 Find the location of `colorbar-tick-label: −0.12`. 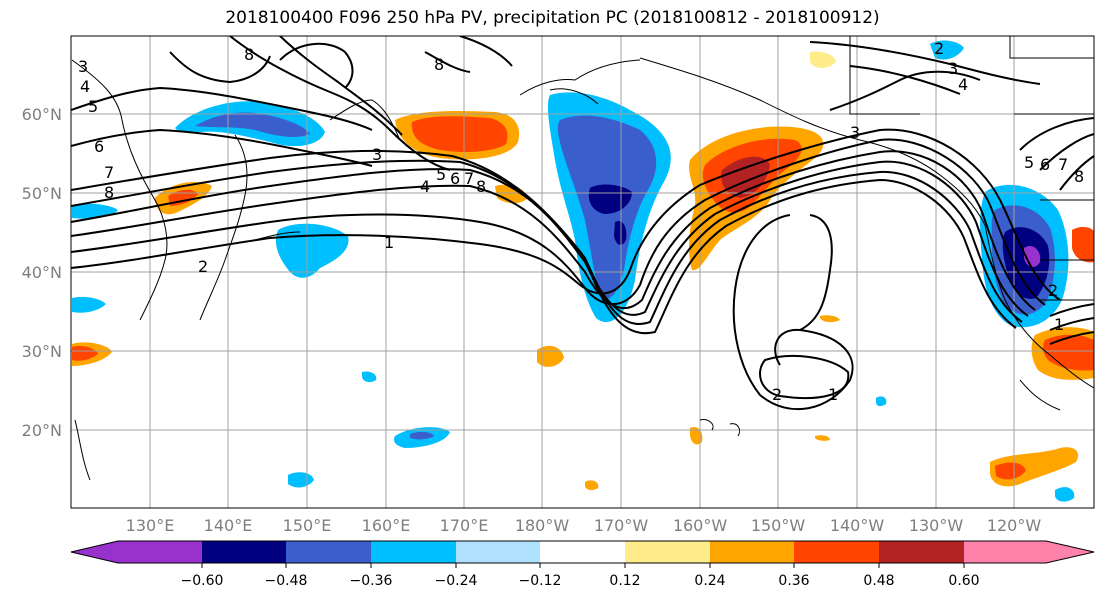

colorbar-tick-label: −0.12 is located at coordinates (540, 581).